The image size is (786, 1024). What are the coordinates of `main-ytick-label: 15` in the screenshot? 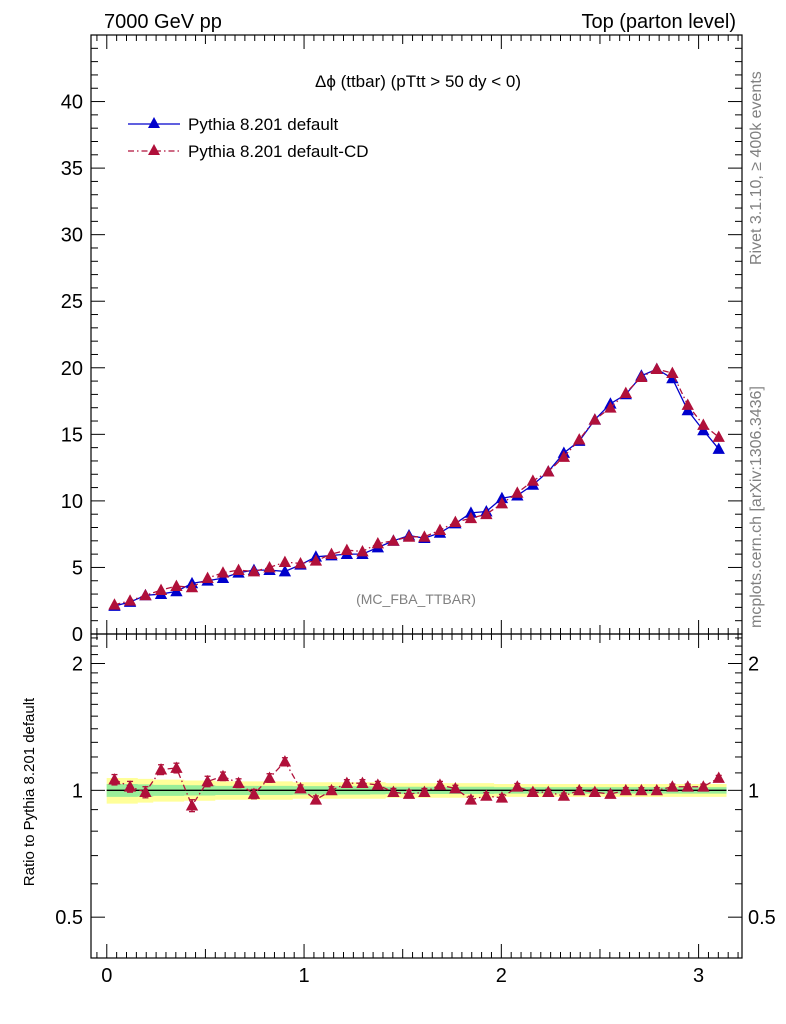 It's located at (72, 435).